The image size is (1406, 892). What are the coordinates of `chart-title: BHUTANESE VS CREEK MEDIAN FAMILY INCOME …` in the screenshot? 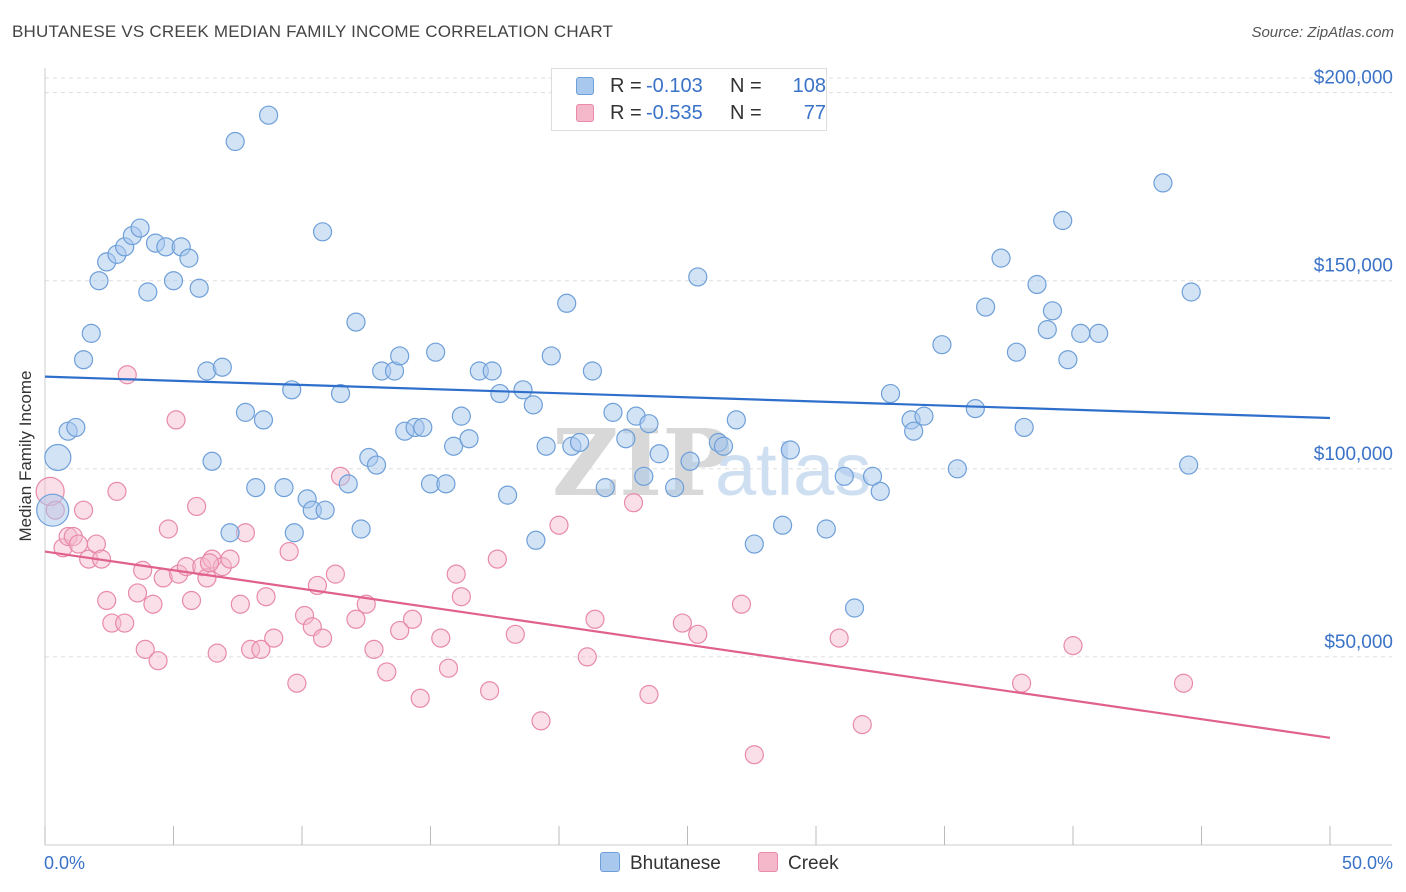 It's located at (313, 31).